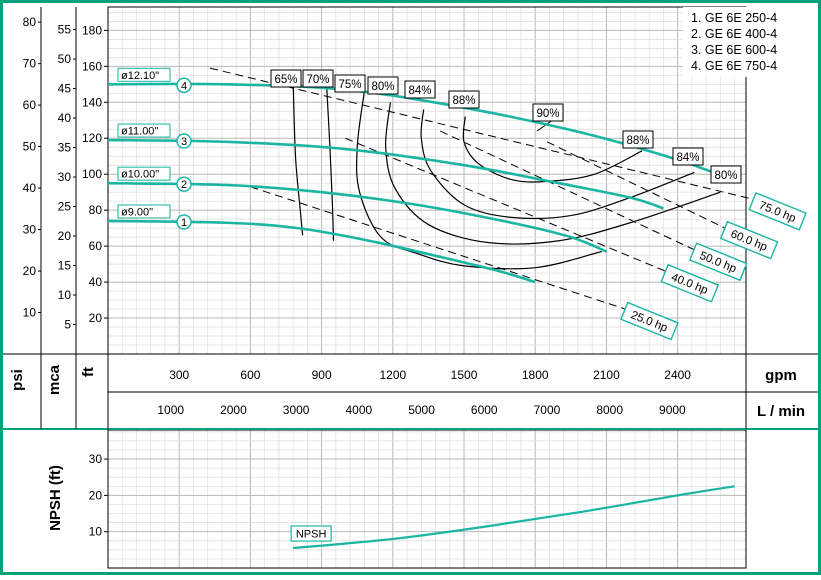  Describe the element at coordinates (92, 30) in the screenshot. I see `ft-tick-label: 180` at that location.